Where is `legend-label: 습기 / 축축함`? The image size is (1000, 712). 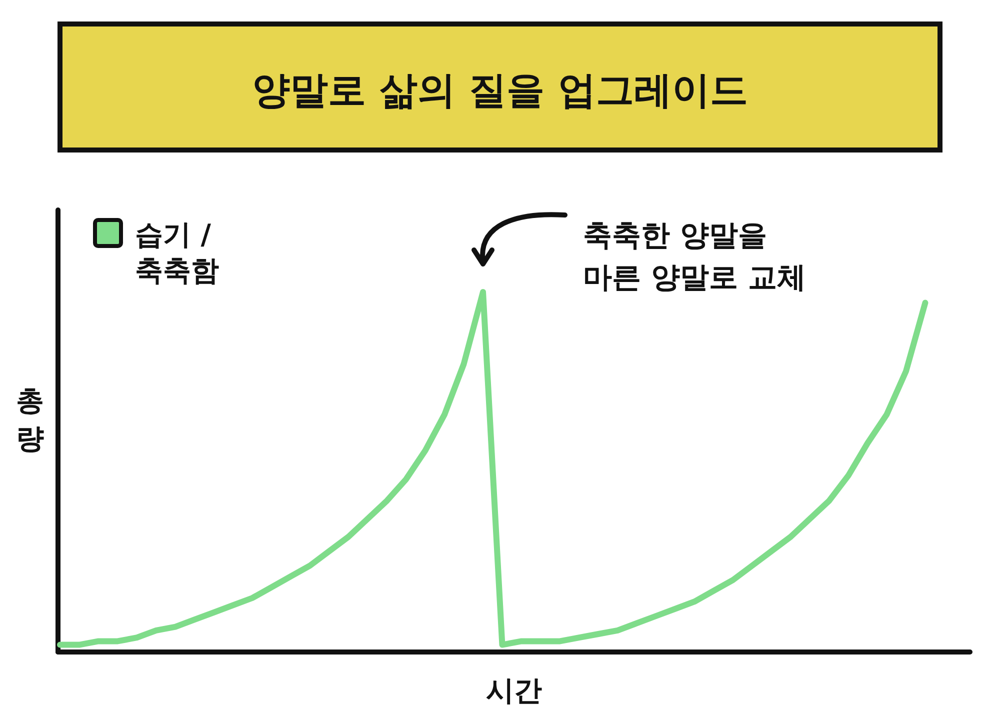 legend-label: 습기 / 축축함 is located at coordinates (177, 252).